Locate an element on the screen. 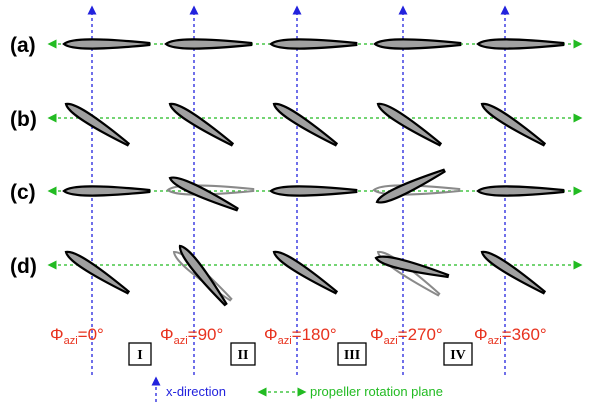 The height and width of the screenshot is (406, 600). row-b-airfoils is located at coordinates (305, 124).